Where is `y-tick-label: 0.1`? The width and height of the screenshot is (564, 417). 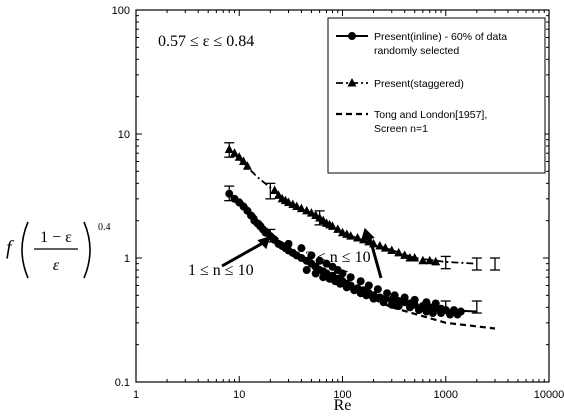 y-tick-label: 0.1 is located at coordinates (122, 383).